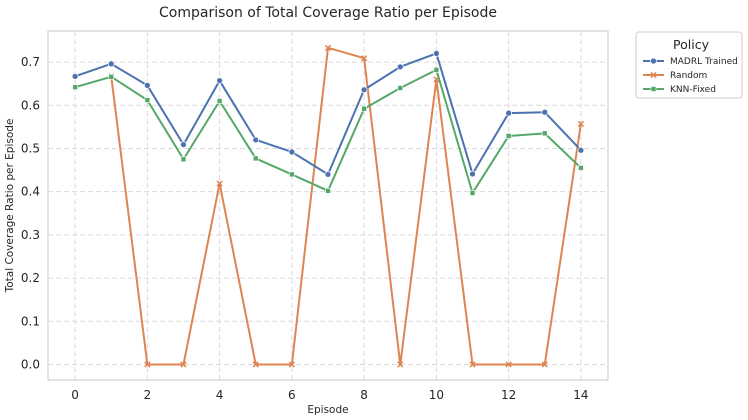 The height and width of the screenshot is (420, 748). Describe the element at coordinates (327, 410) in the screenshot. I see `x-axis-label: Episode` at that location.